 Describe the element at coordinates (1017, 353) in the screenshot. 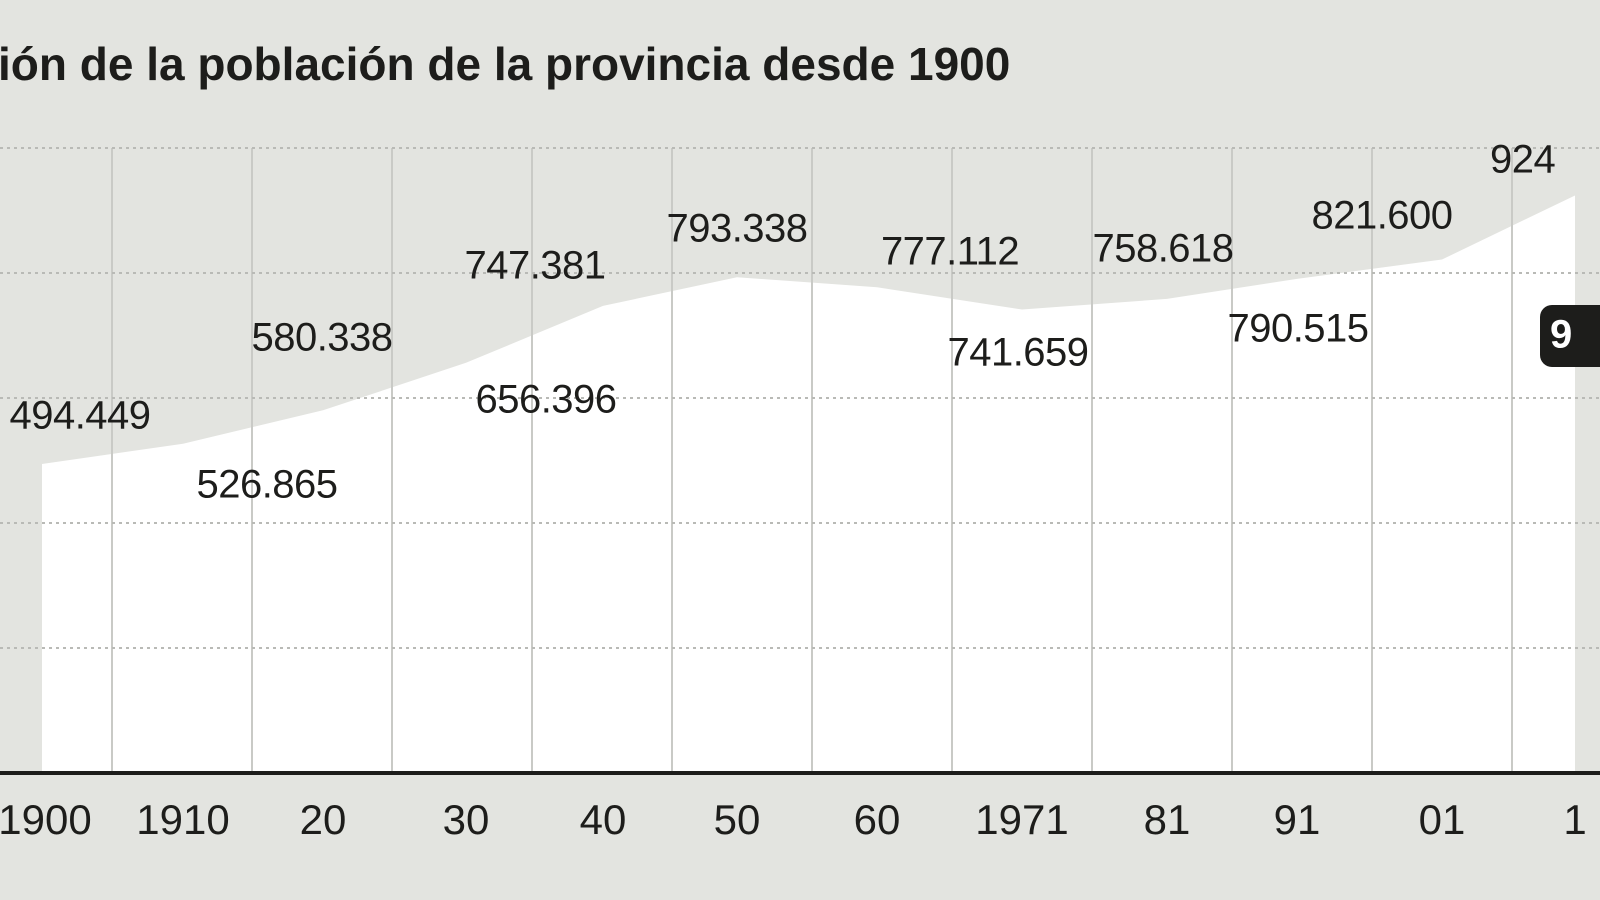

I see `data-label: 741.659` at that location.